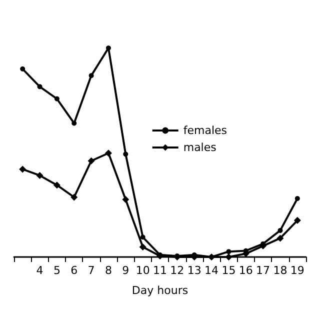 The height and width of the screenshot is (320, 320). I want to click on legend-label: males, so click(200, 147).